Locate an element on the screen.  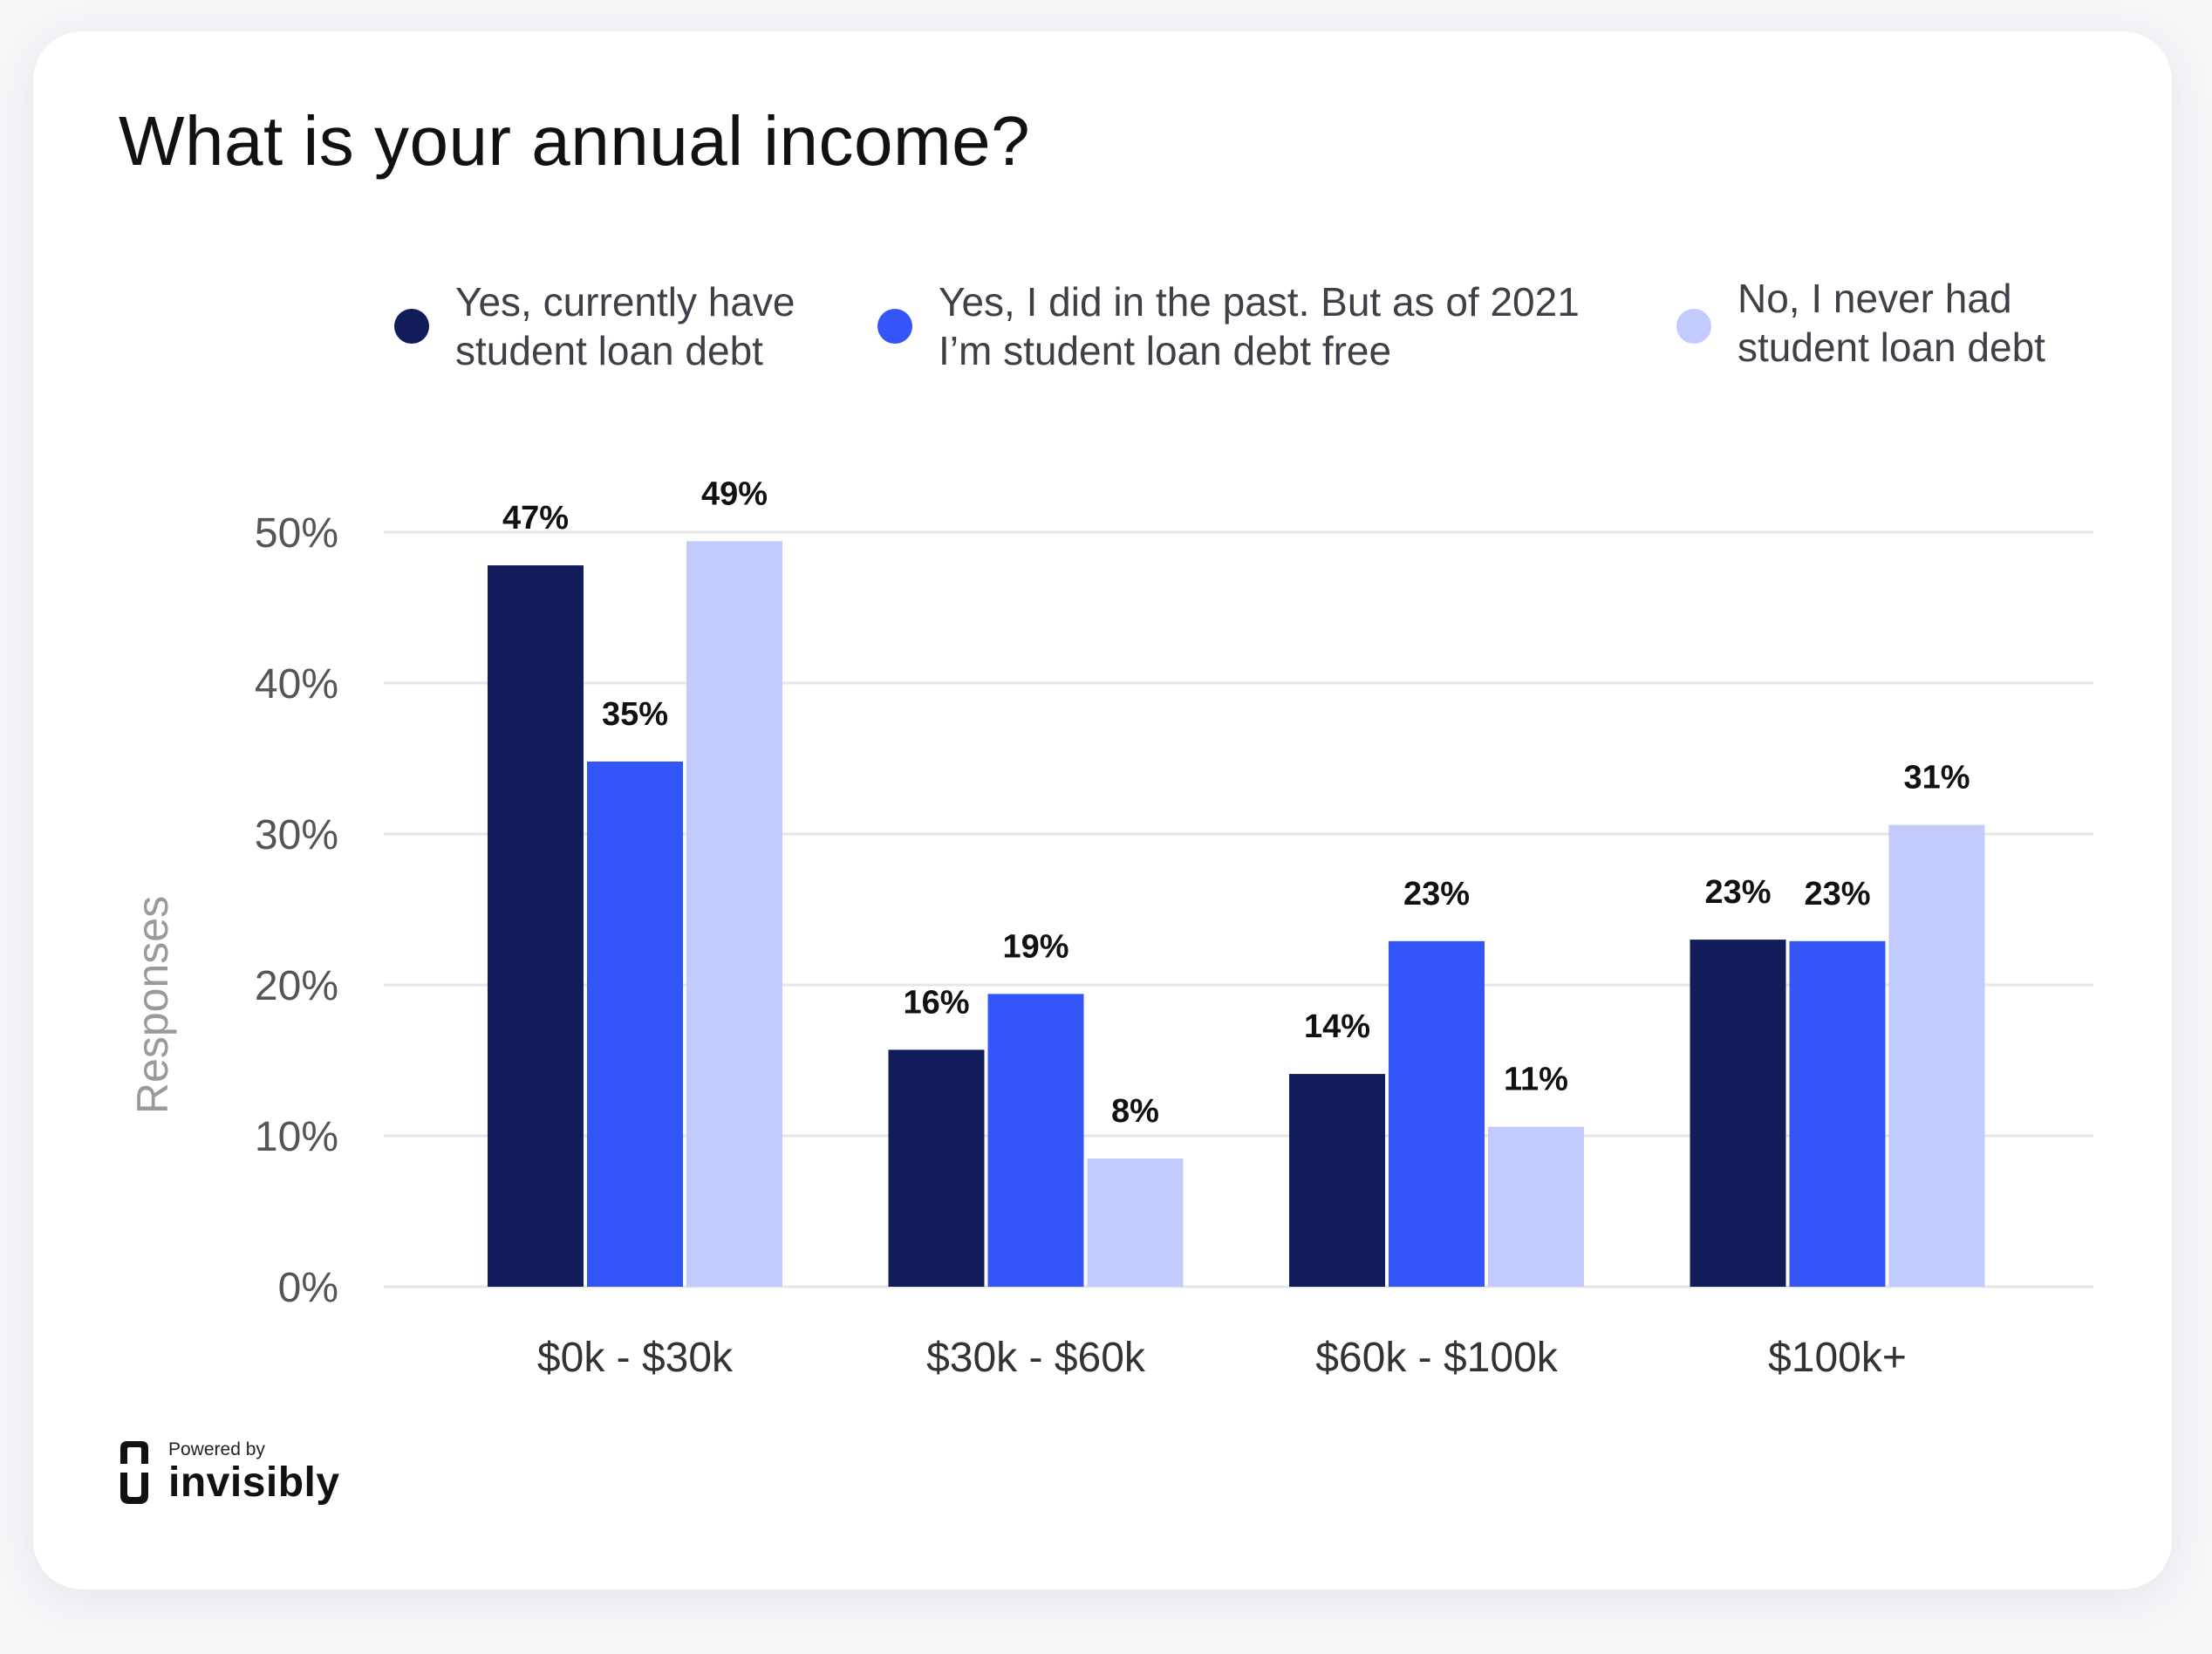
x-tick-label: $60k - $100k is located at coordinates (1437, 1358).